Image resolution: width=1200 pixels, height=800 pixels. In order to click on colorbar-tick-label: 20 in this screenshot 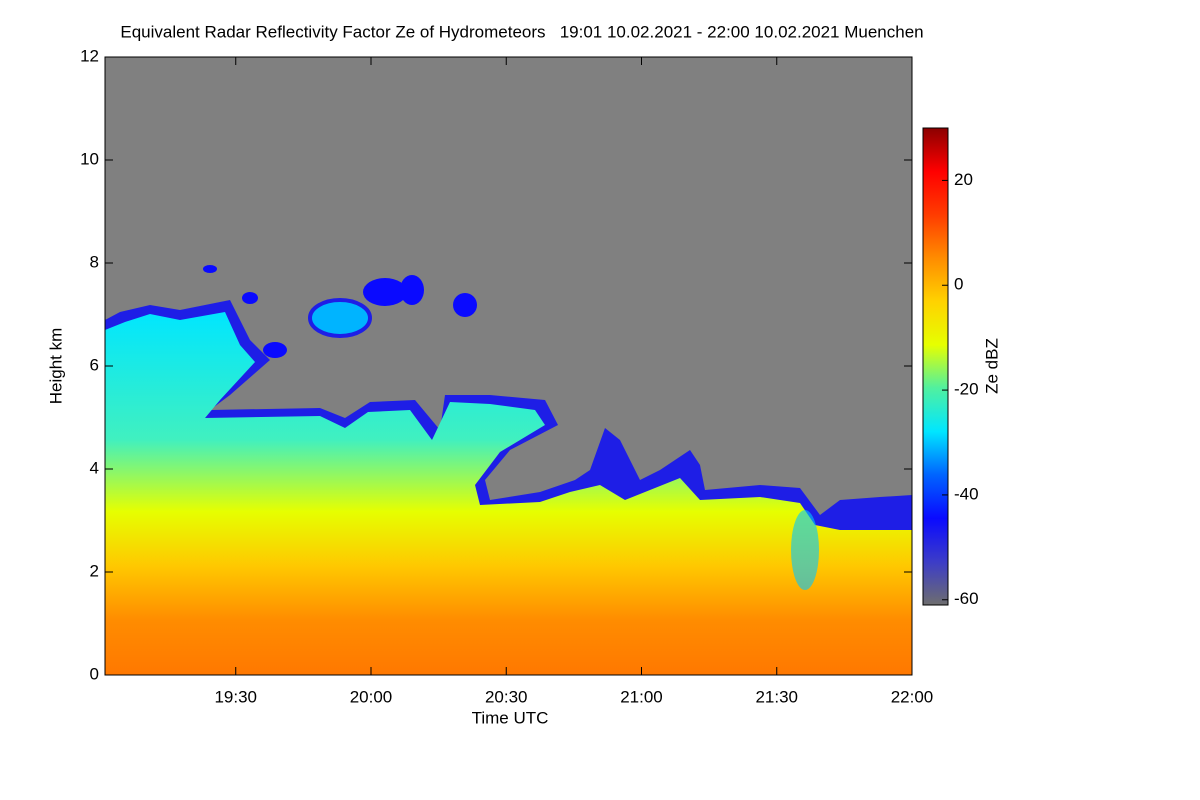, I will do `click(963, 179)`.